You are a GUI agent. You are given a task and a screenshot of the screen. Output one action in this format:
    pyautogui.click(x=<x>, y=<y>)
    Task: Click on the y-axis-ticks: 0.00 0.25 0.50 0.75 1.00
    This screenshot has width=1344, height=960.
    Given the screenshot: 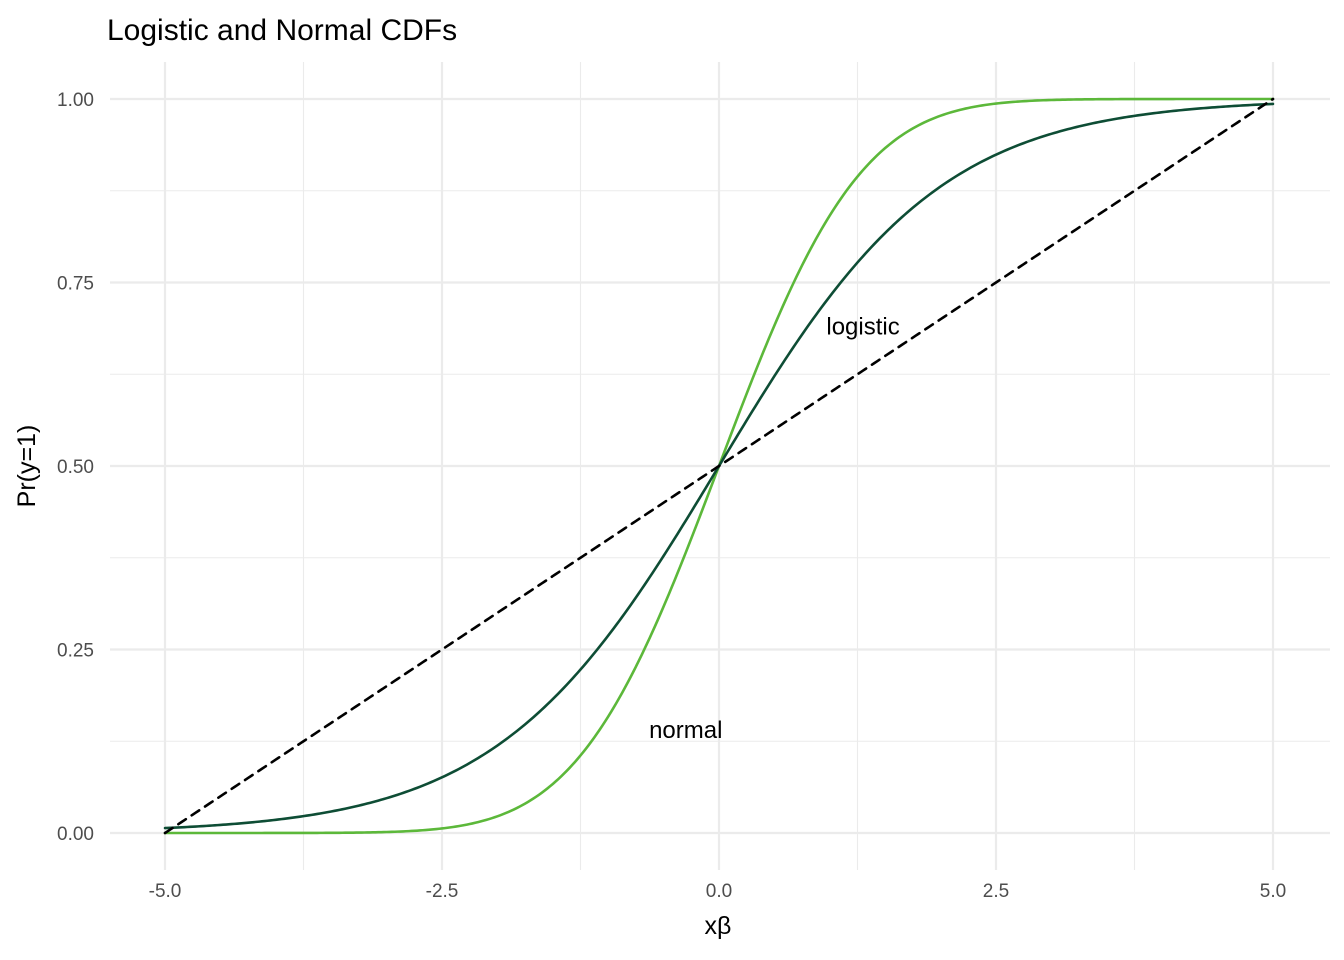 What is the action you would take?
    pyautogui.click(x=75, y=467)
    